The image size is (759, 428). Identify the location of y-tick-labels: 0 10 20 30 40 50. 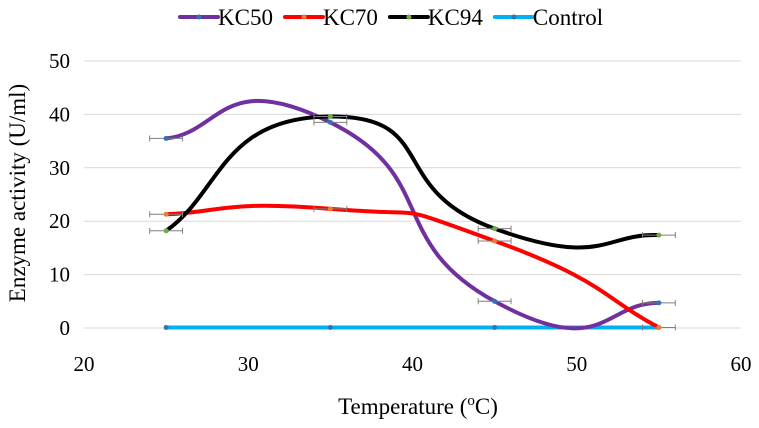
(59, 194).